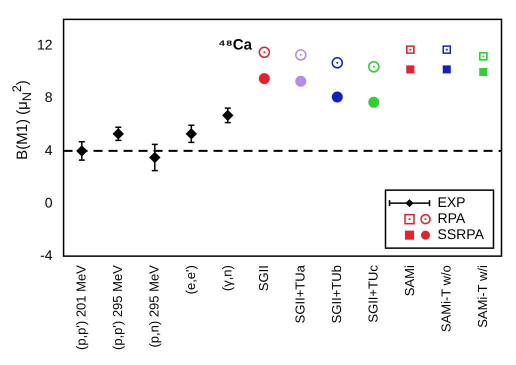 This screenshot has height=365, width=516. I want to click on x-tick-label: SGII, so click(263, 278).